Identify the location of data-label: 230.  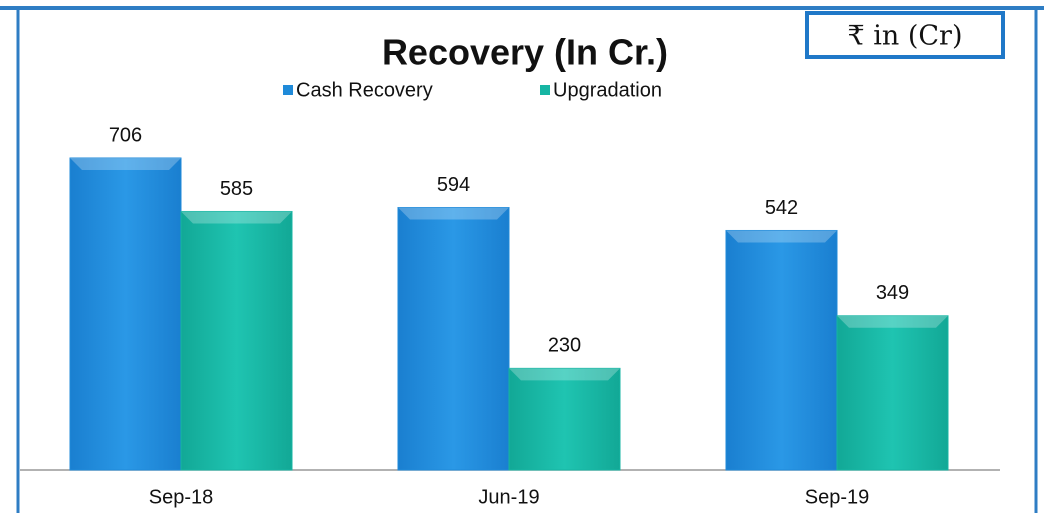
(564, 346).